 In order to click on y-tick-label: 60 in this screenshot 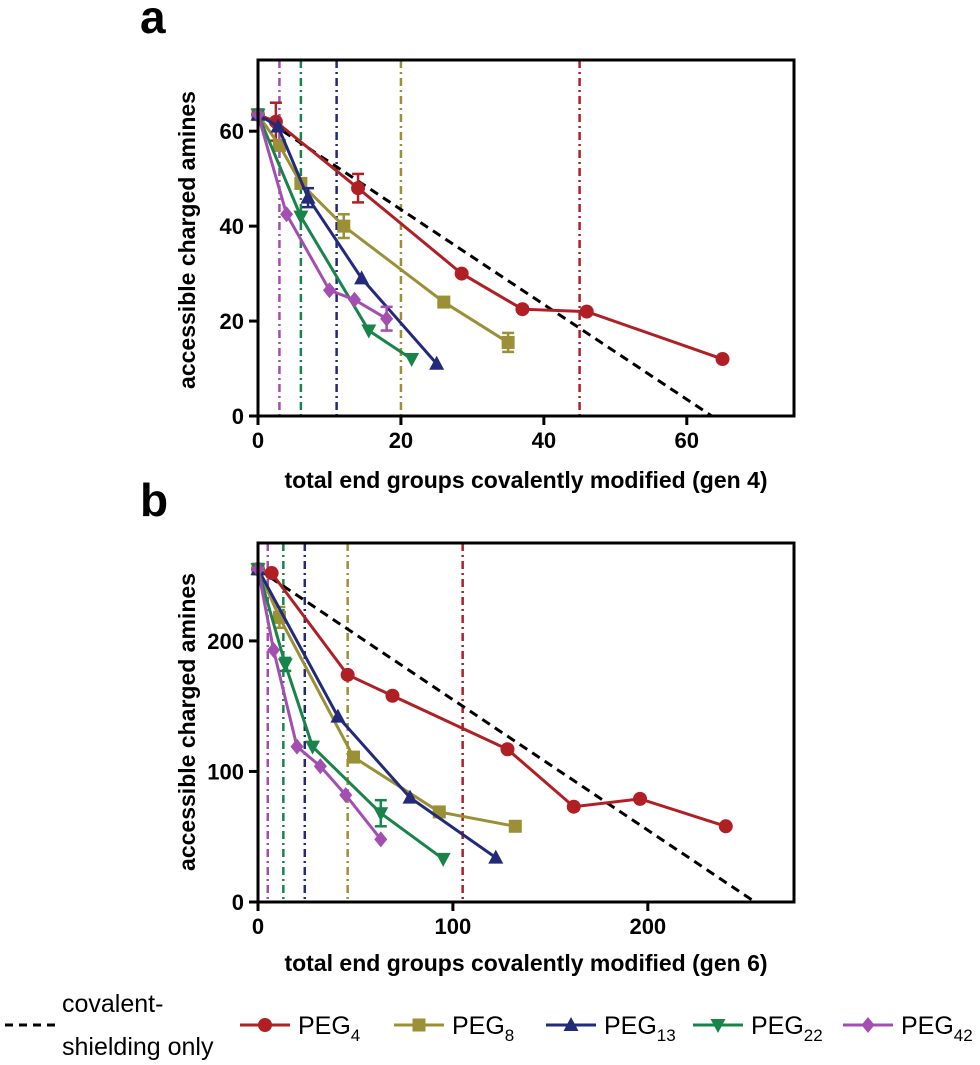, I will do `click(232, 131)`.